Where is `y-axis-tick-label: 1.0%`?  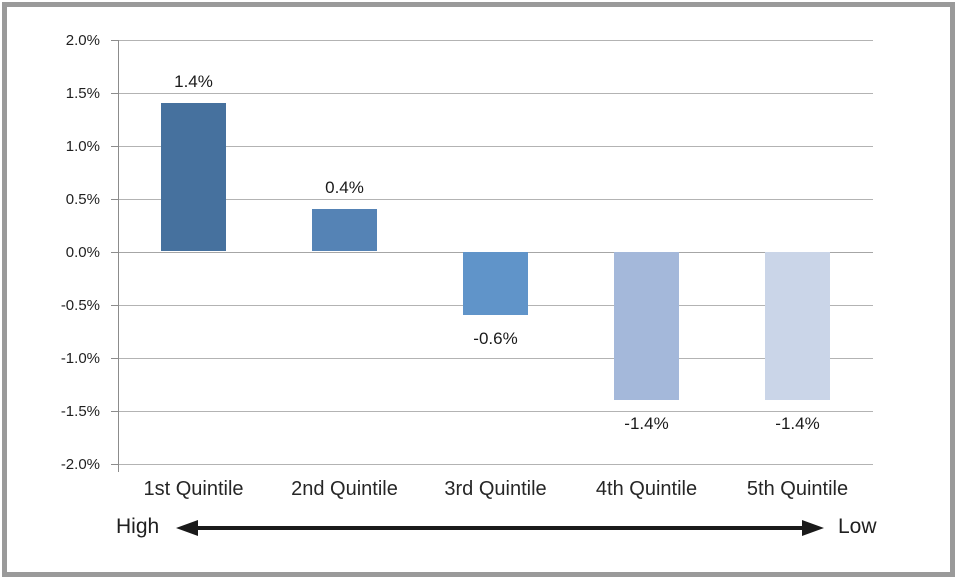
y-axis-tick-label: 1.0% is located at coordinates (82, 146).